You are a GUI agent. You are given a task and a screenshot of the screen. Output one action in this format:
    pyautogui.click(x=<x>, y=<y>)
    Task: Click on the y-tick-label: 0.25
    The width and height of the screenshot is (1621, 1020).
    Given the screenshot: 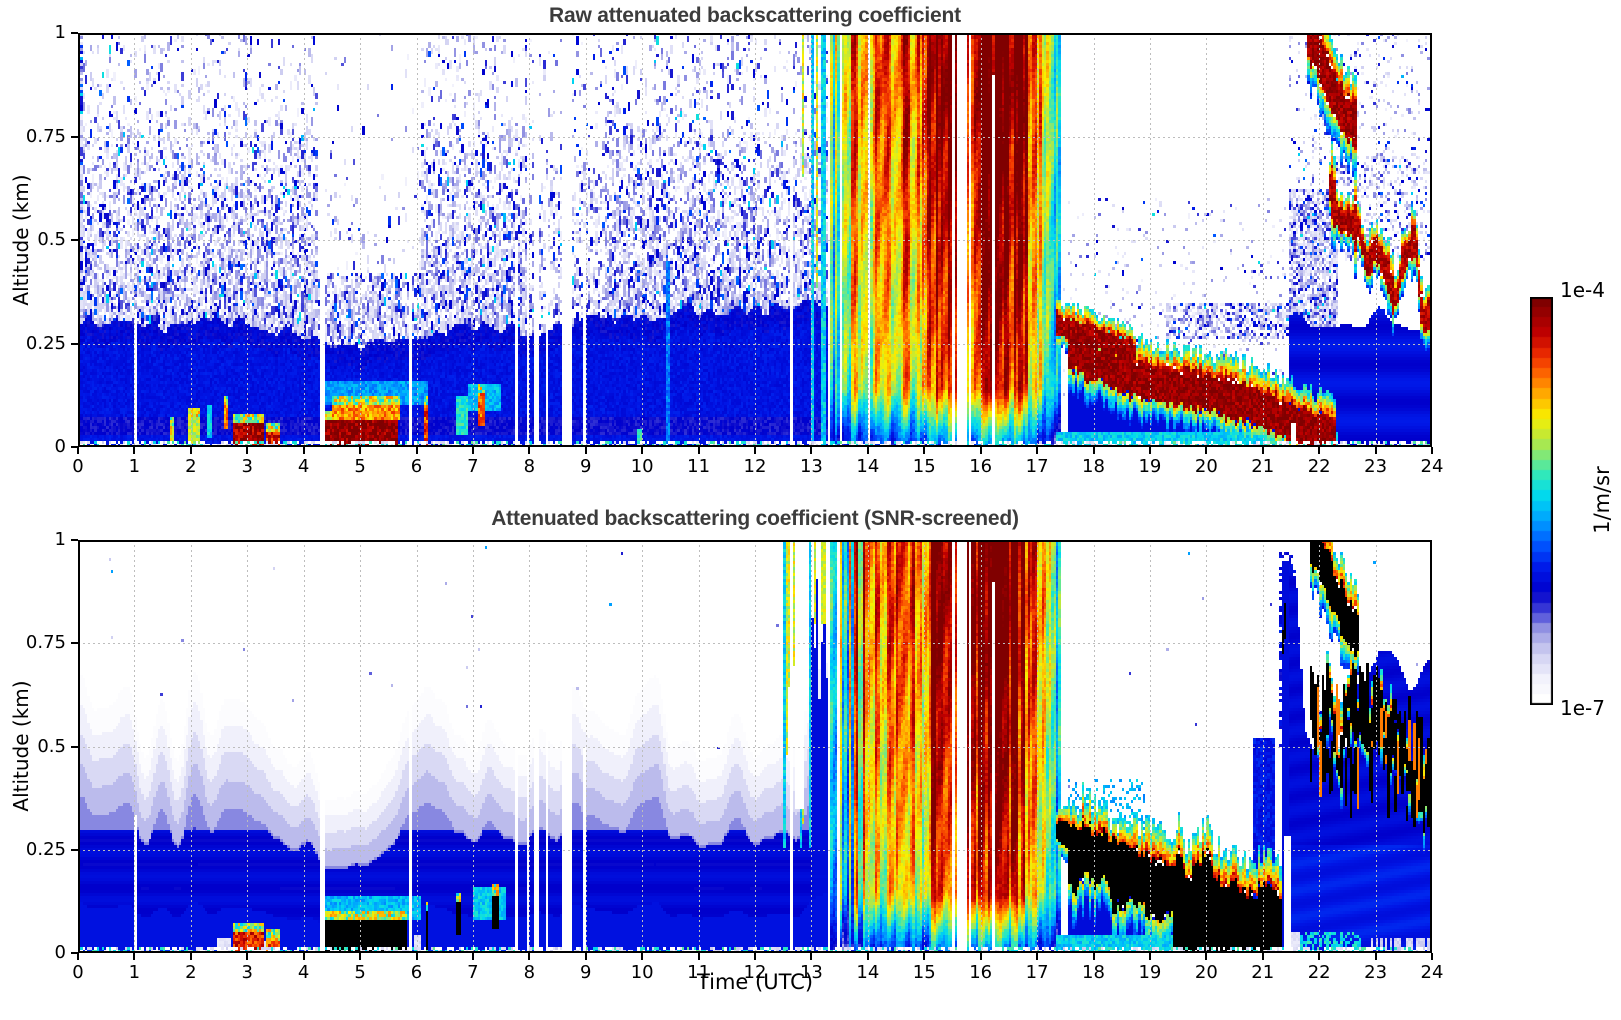 What is the action you would take?
    pyautogui.click(x=45, y=343)
    